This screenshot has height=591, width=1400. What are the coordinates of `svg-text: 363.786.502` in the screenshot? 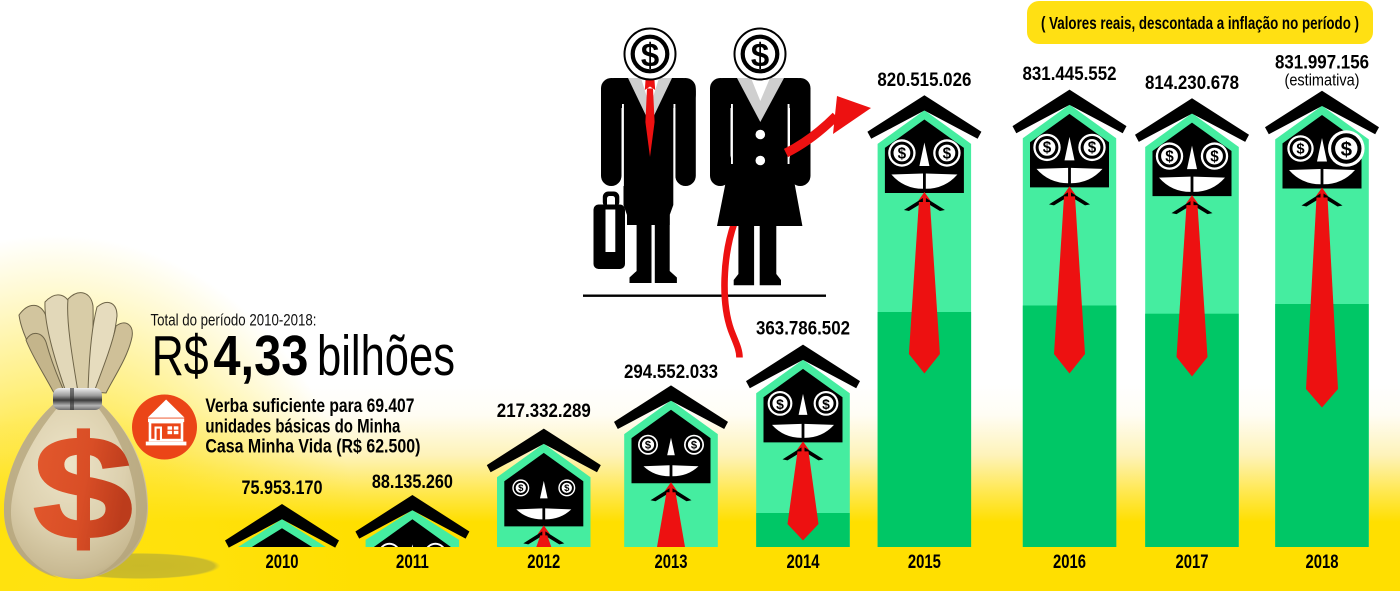 It's located at (803, 329).